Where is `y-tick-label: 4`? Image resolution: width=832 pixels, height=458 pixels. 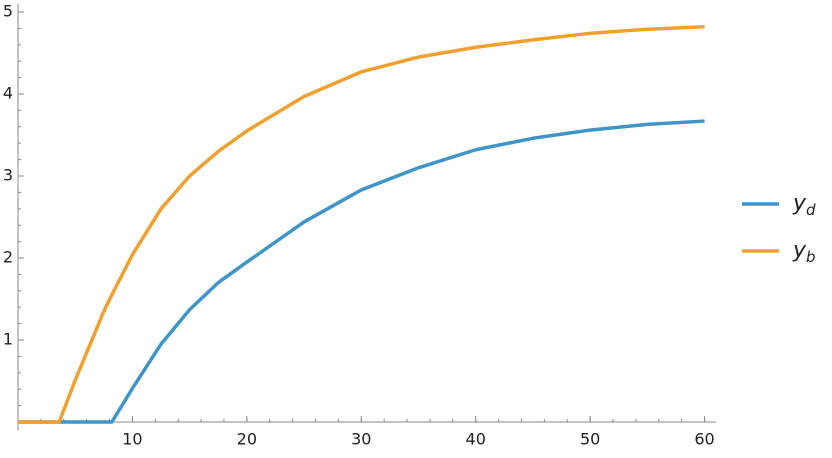 y-tick-label: 4 is located at coordinates (8, 93).